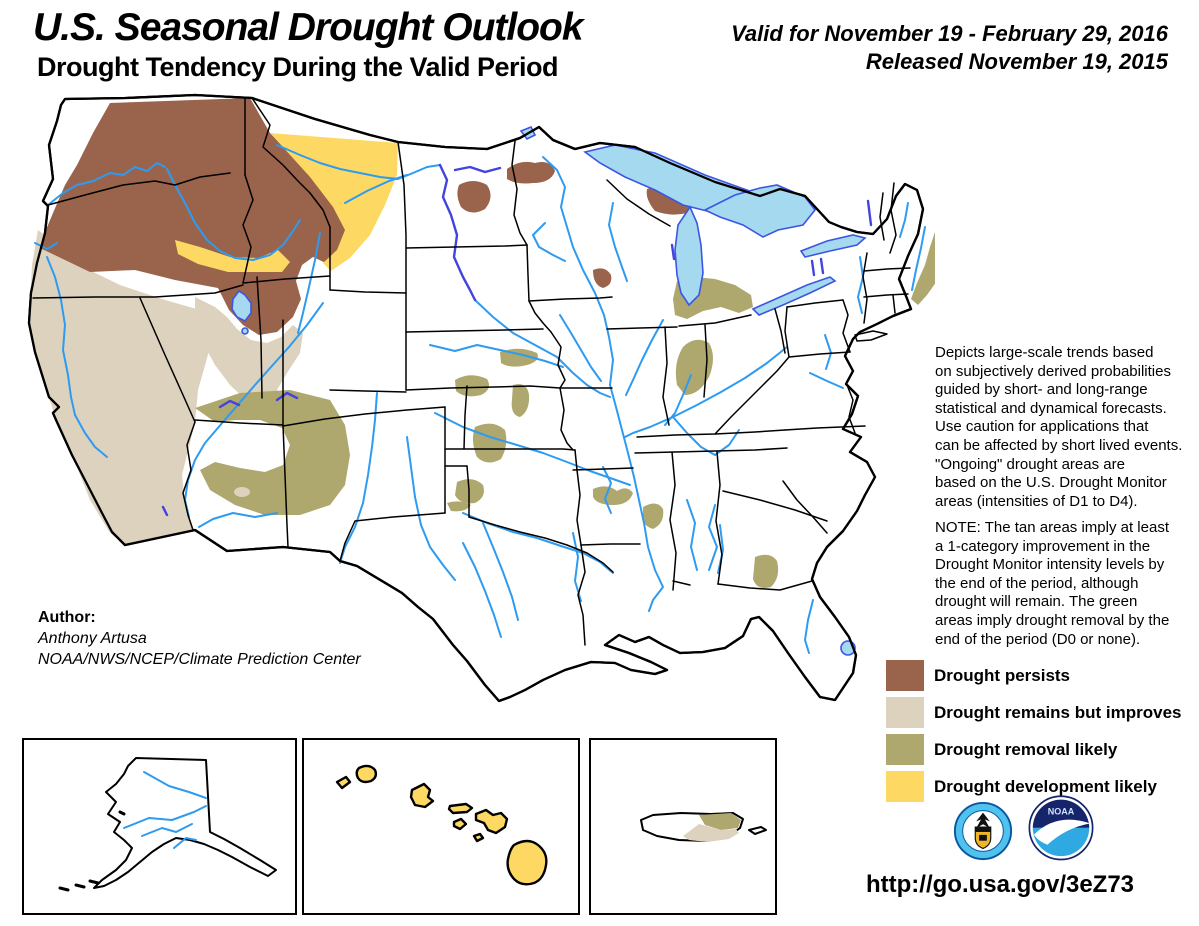 This screenshot has width=1199, height=926. What do you see at coordinates (760, 211) in the screenshot?
I see `lake-huron` at bounding box center [760, 211].